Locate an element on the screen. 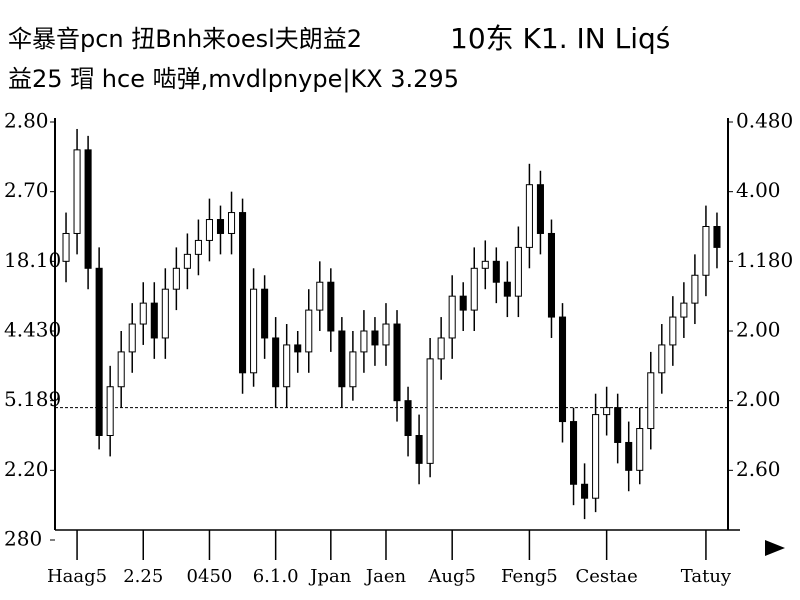 This screenshot has width=800, height=600. x-tick-label: Cestae is located at coordinates (606, 576).